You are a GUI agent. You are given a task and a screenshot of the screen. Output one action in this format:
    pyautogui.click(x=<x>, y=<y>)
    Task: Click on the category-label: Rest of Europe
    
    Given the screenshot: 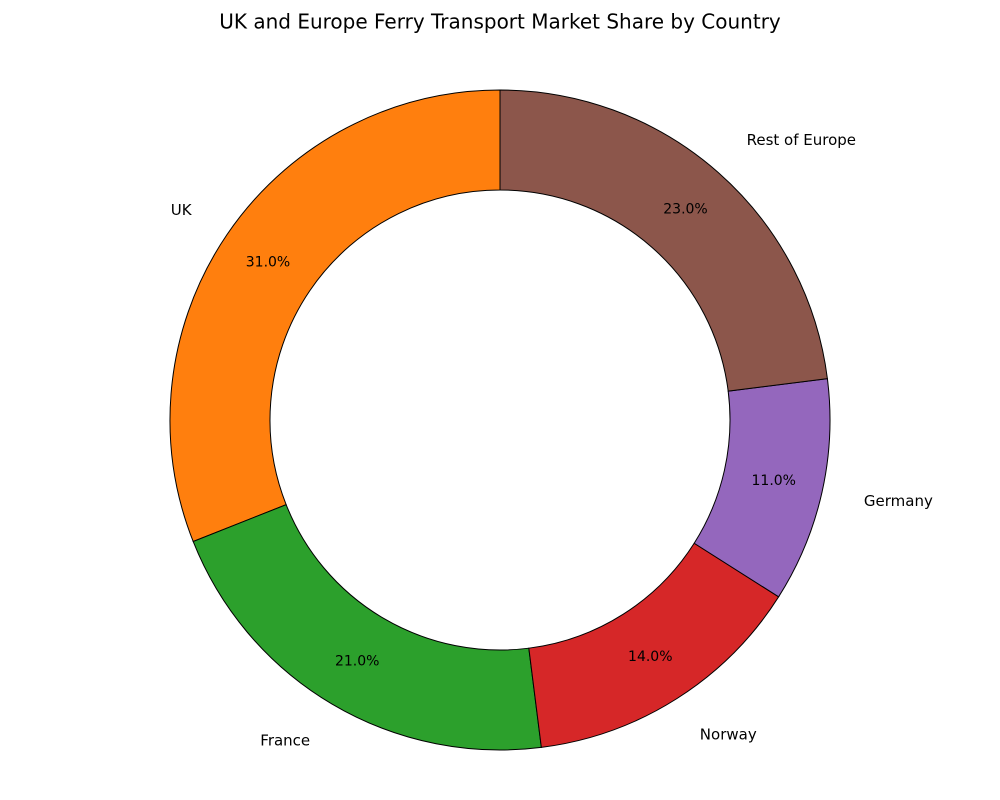 What is the action you would take?
    pyautogui.click(x=801, y=140)
    